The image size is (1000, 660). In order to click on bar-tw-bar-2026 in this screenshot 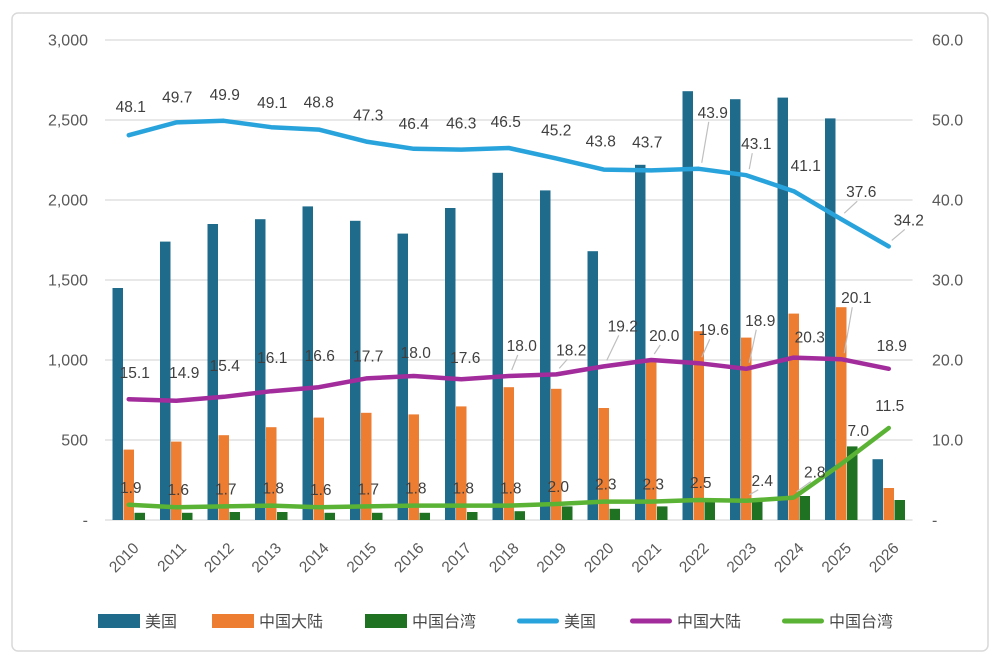, I will do `click(899, 510)`.